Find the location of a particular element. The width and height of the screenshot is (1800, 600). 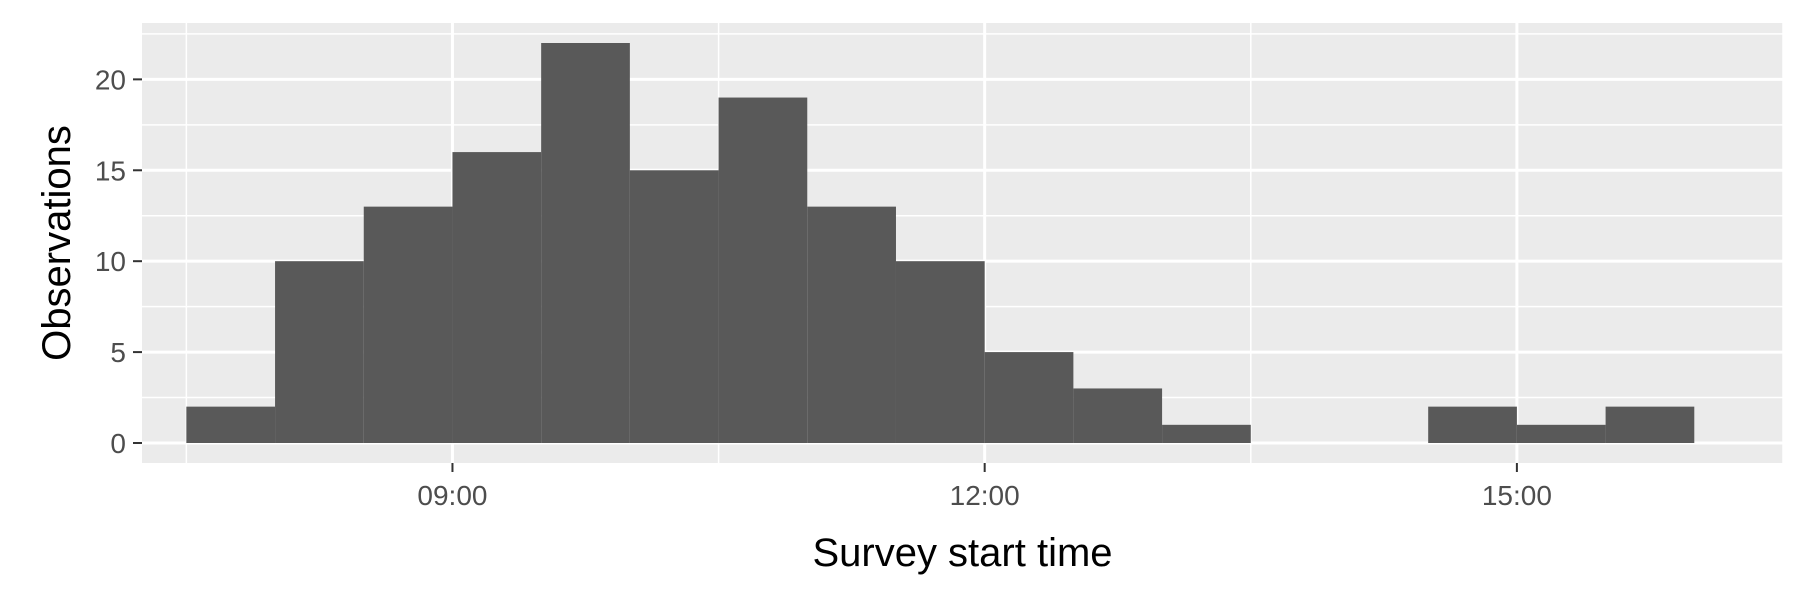

y-tick-label: 10 is located at coordinates (110, 261).